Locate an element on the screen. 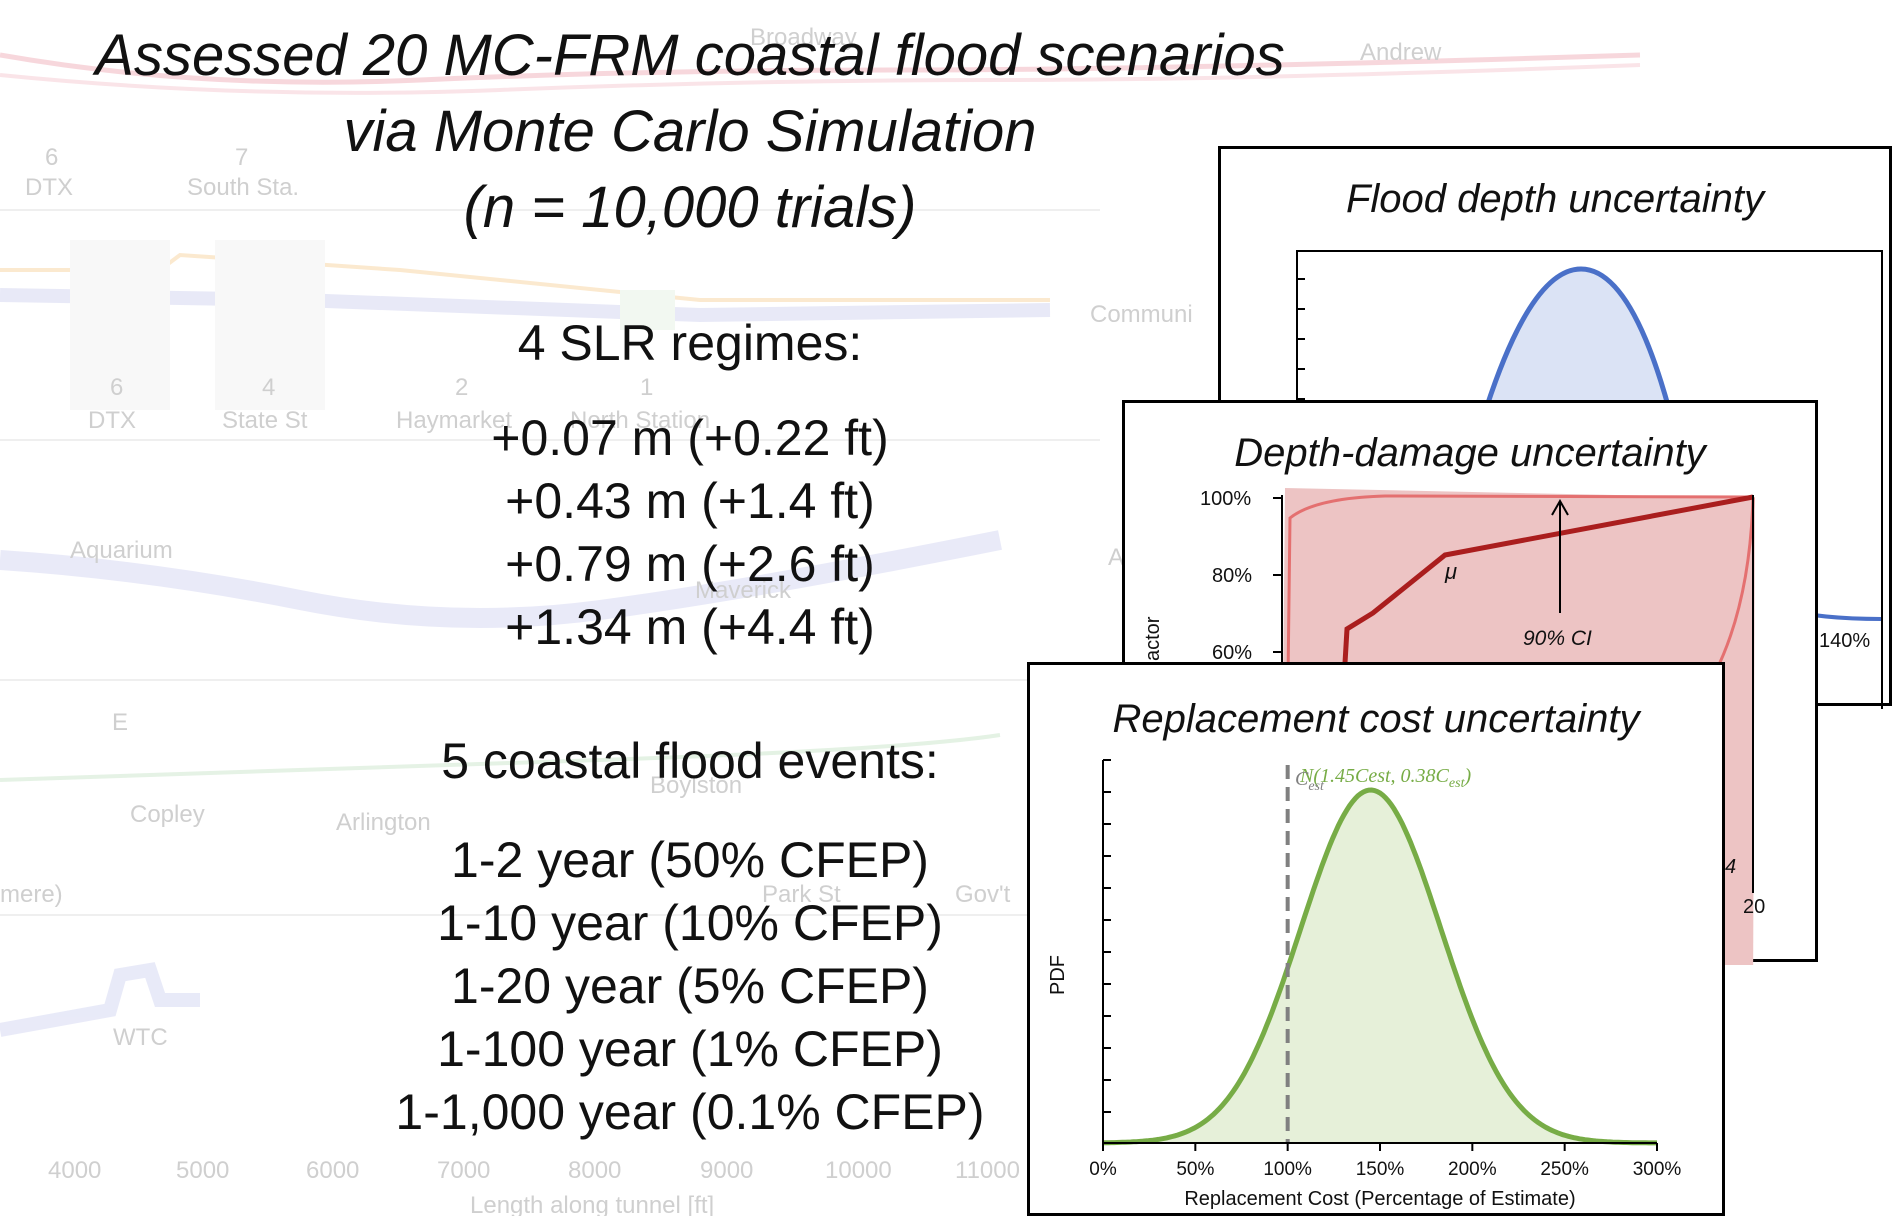  cost-x-ticks: 0% 50% 100% 150% 200% 250% 300% is located at coordinates (1385, 1161).